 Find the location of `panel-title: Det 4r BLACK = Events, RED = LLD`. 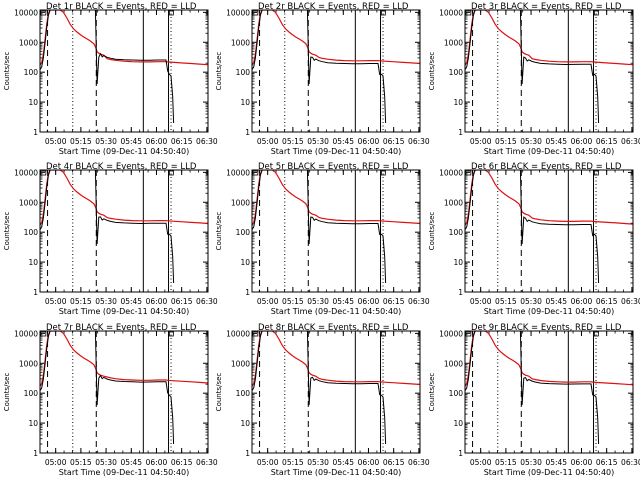

panel-title: Det 4r BLACK = Events, RED = LLD is located at coordinates (121, 167).